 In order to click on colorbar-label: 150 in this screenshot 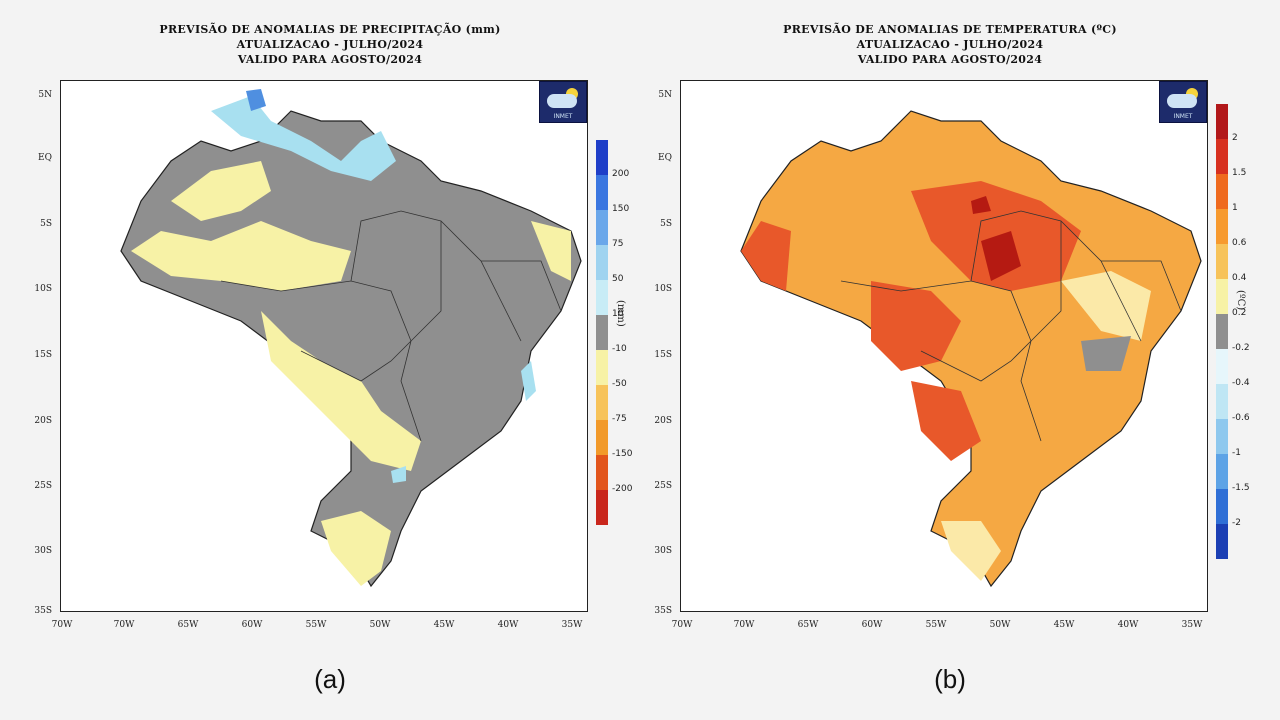, I will do `click(621, 209)`.